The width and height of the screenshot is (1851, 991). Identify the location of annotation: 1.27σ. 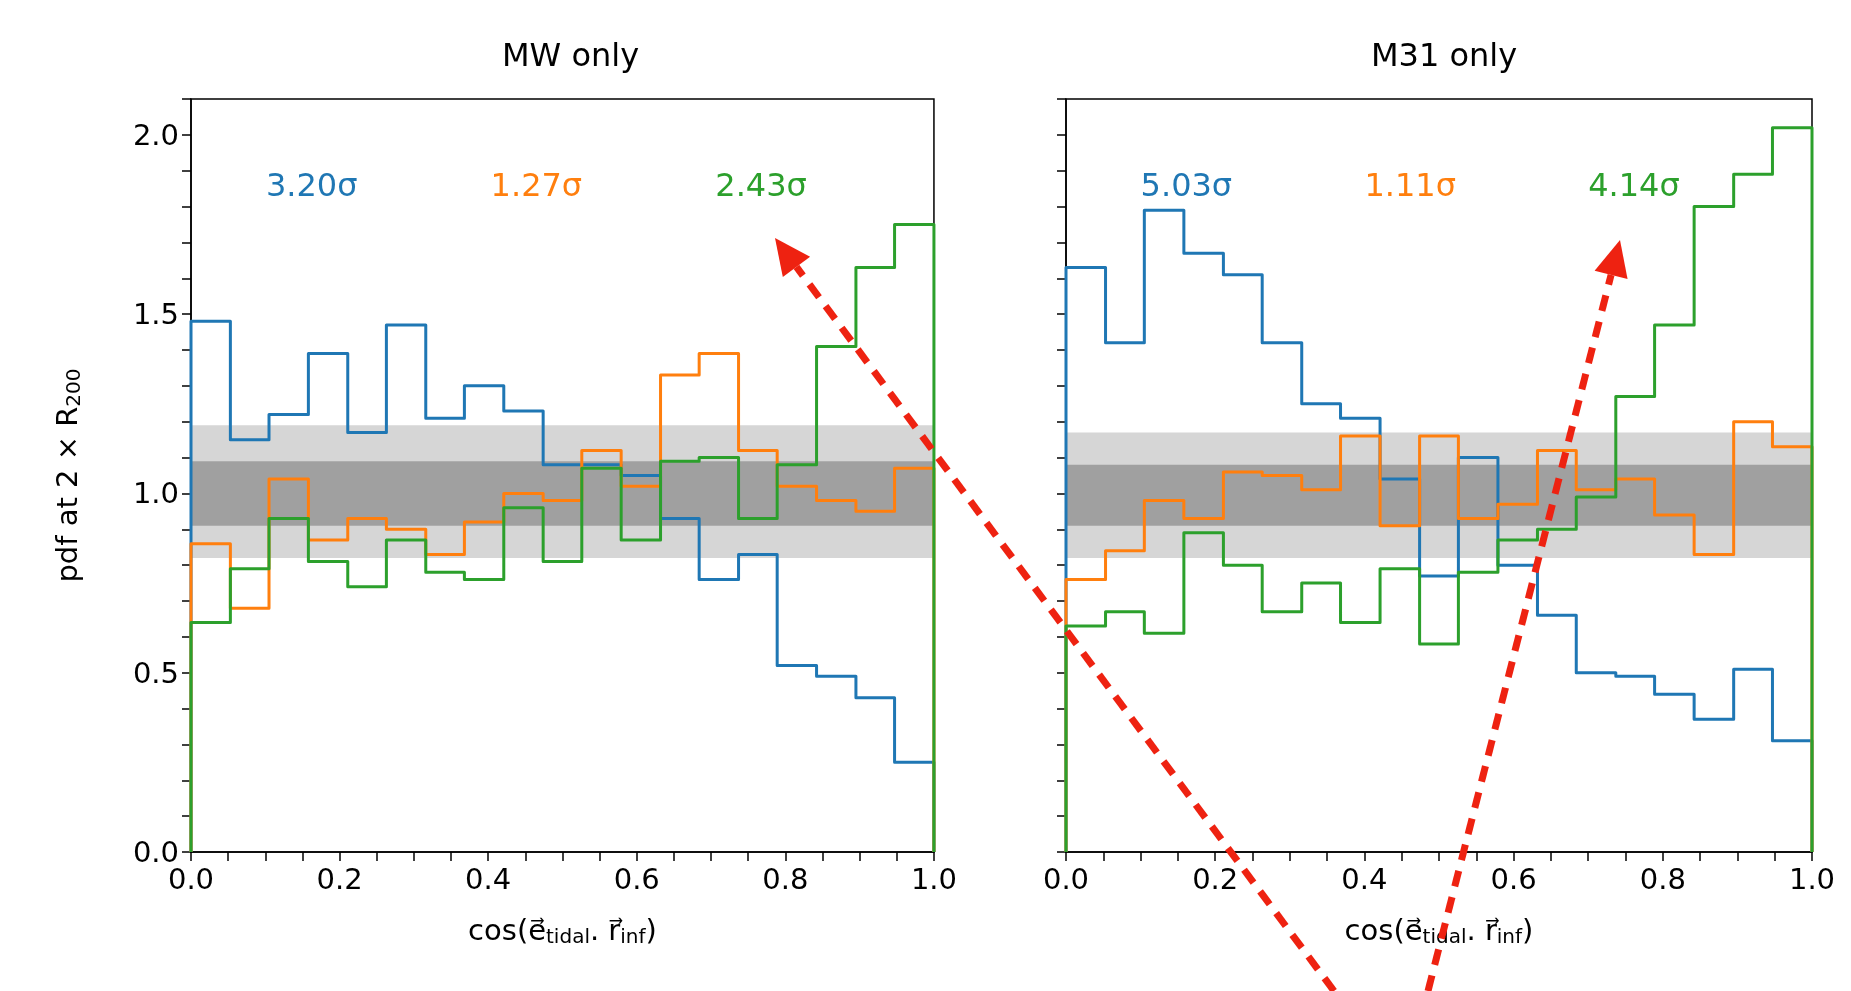
(536, 185).